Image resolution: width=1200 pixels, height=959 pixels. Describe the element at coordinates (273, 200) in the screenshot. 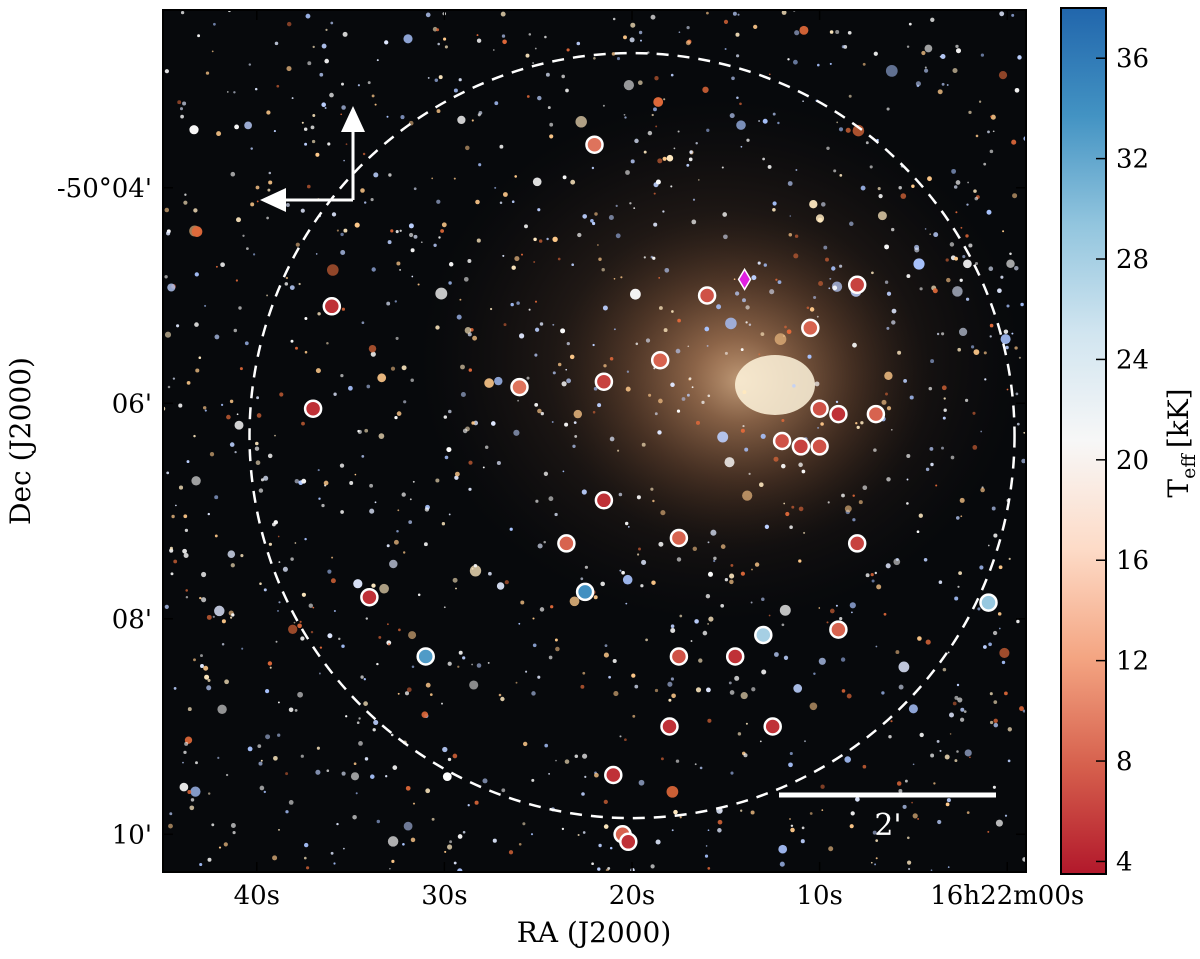

I see `compass-east-arrowhead` at that location.